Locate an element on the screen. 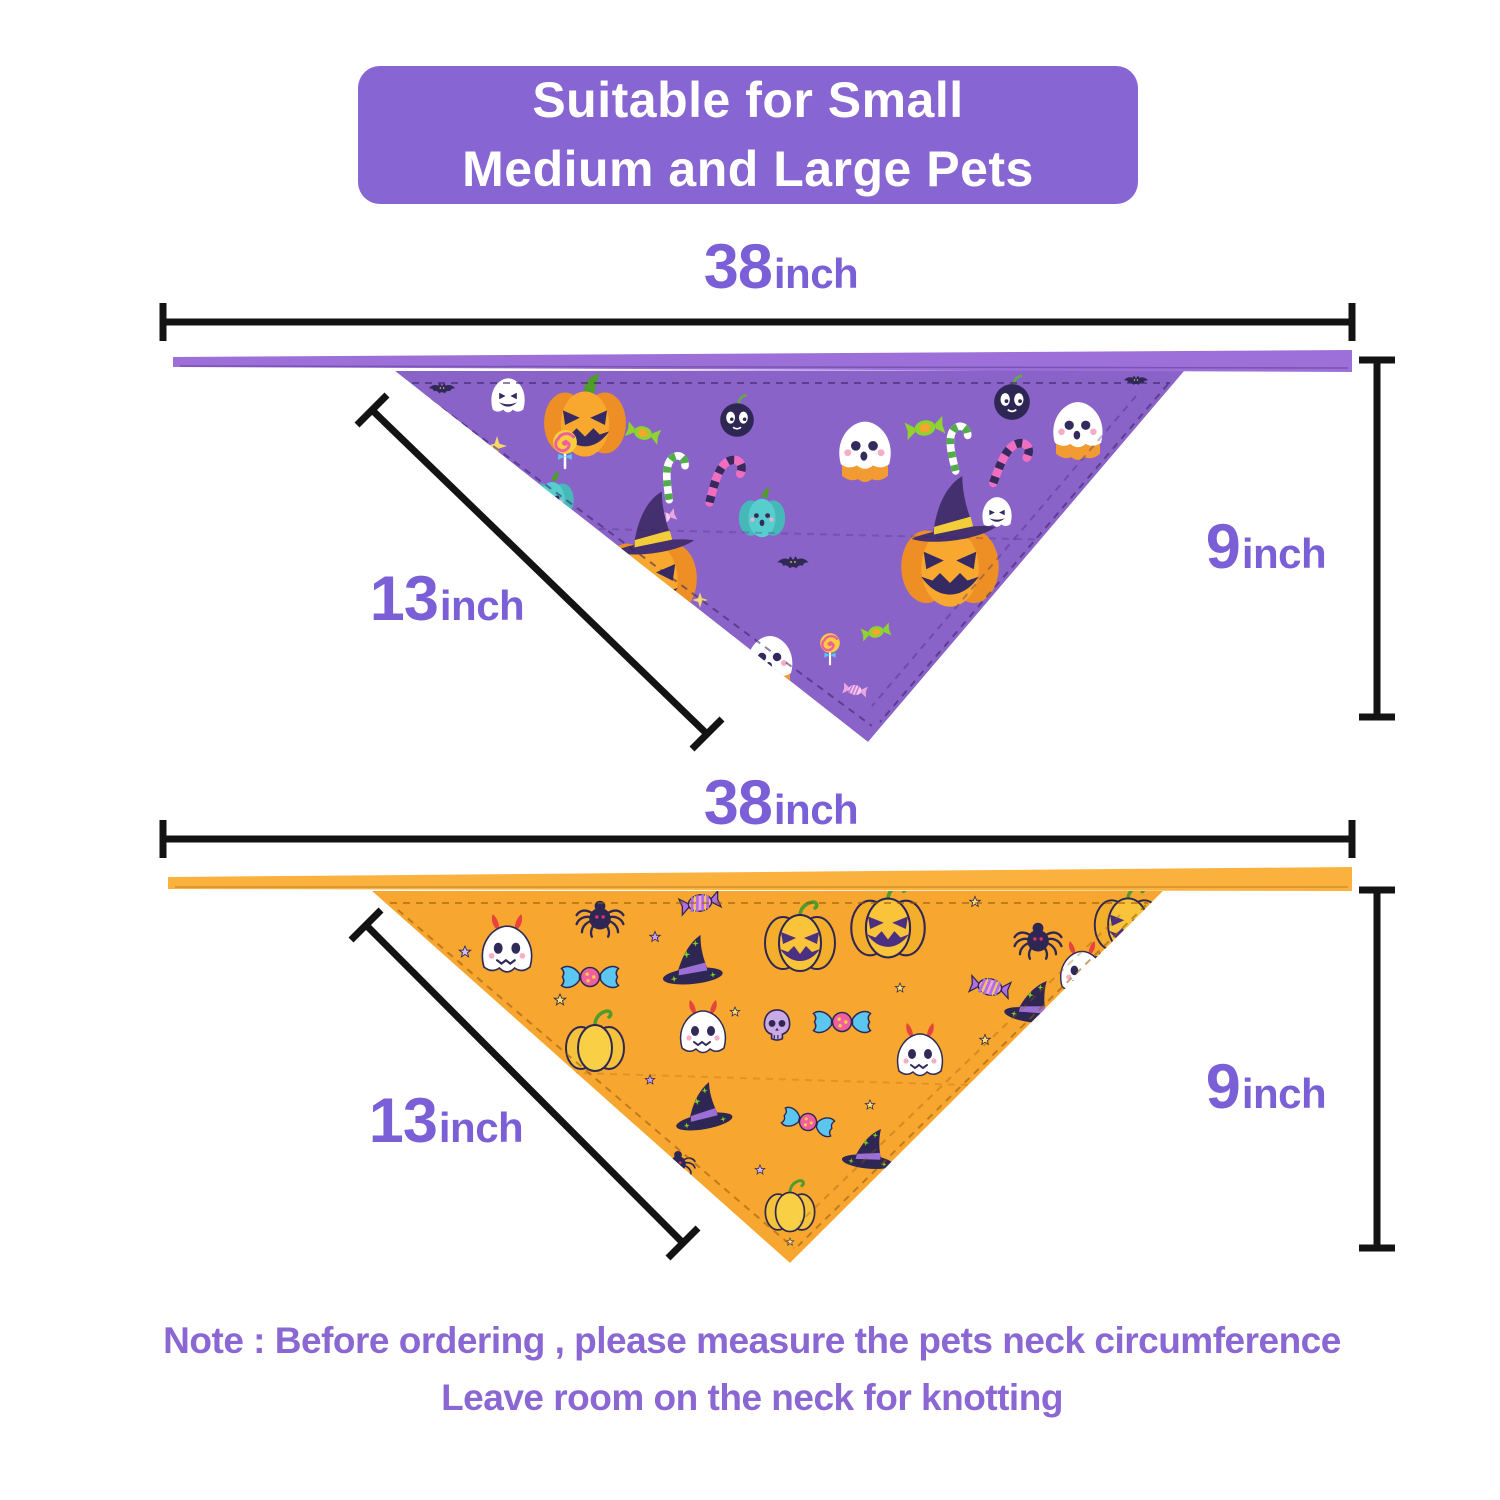  bandana1-diagonal-label: 13 inch is located at coordinates (447, 599).